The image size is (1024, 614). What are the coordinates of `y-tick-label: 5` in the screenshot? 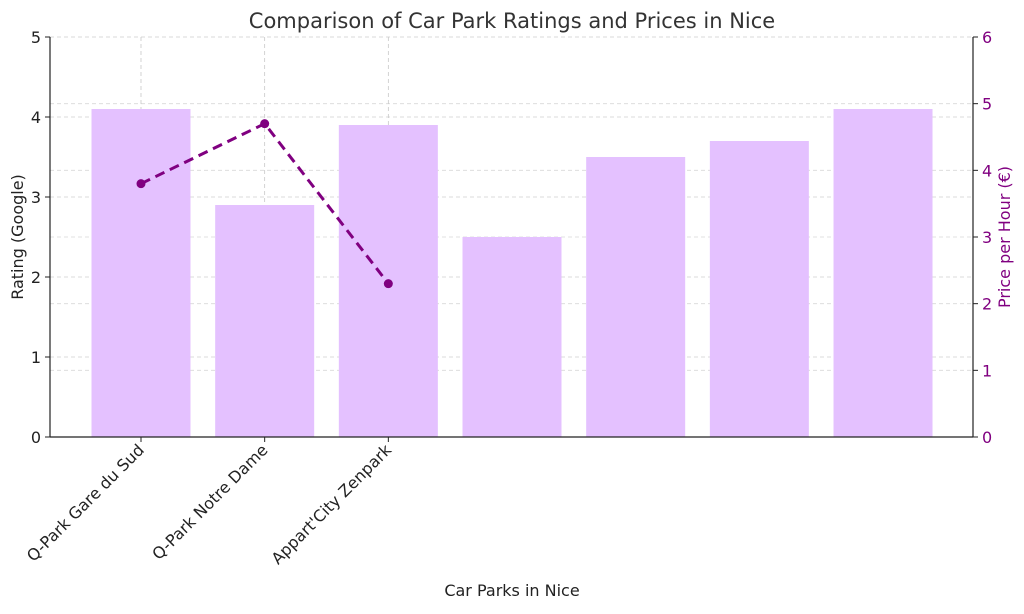 It's located at (36, 37).